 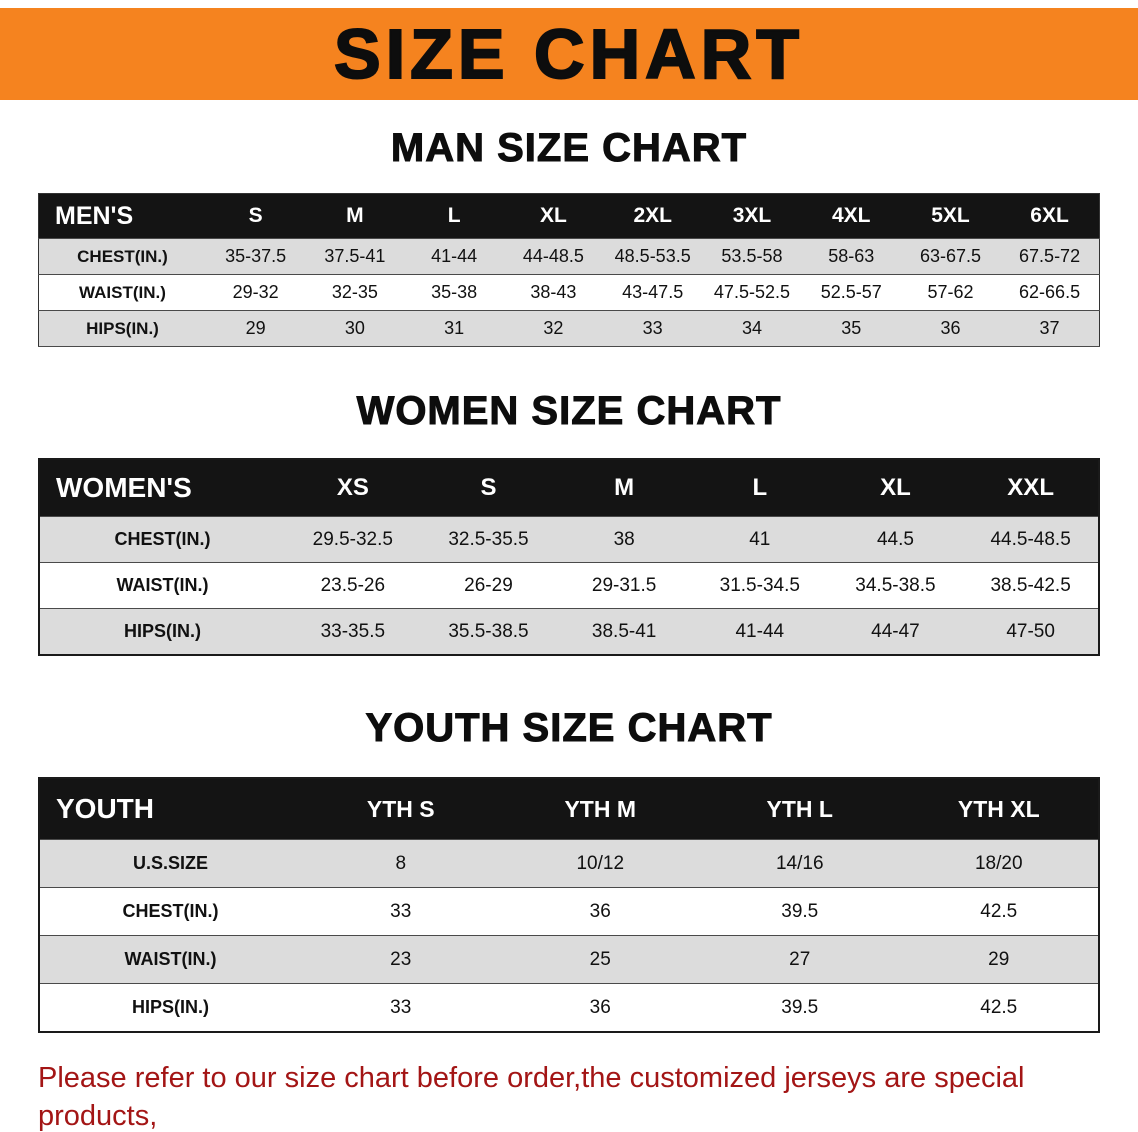 I want to click on size-value-cell: 23, so click(x=401, y=959).